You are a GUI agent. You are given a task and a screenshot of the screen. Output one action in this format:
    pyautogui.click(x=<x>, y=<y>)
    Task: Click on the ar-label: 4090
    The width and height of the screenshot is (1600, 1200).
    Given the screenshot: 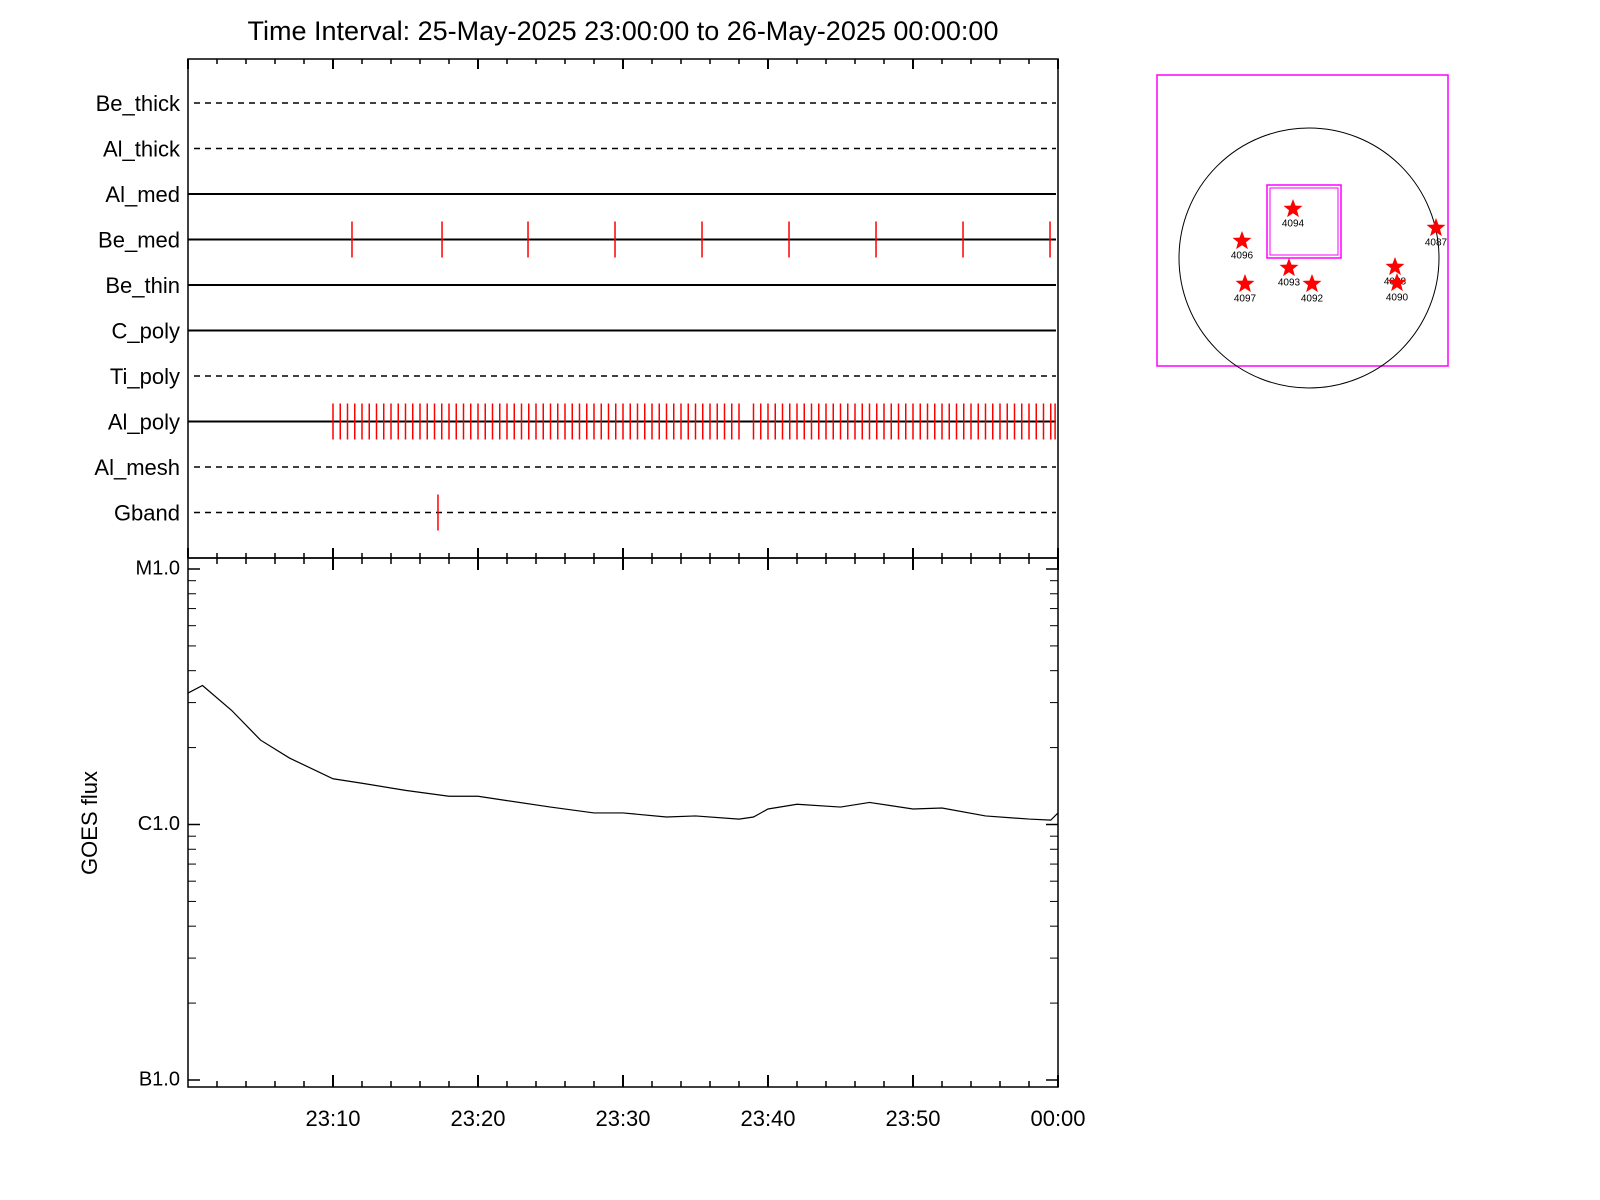 What is the action you would take?
    pyautogui.click(x=1397, y=298)
    